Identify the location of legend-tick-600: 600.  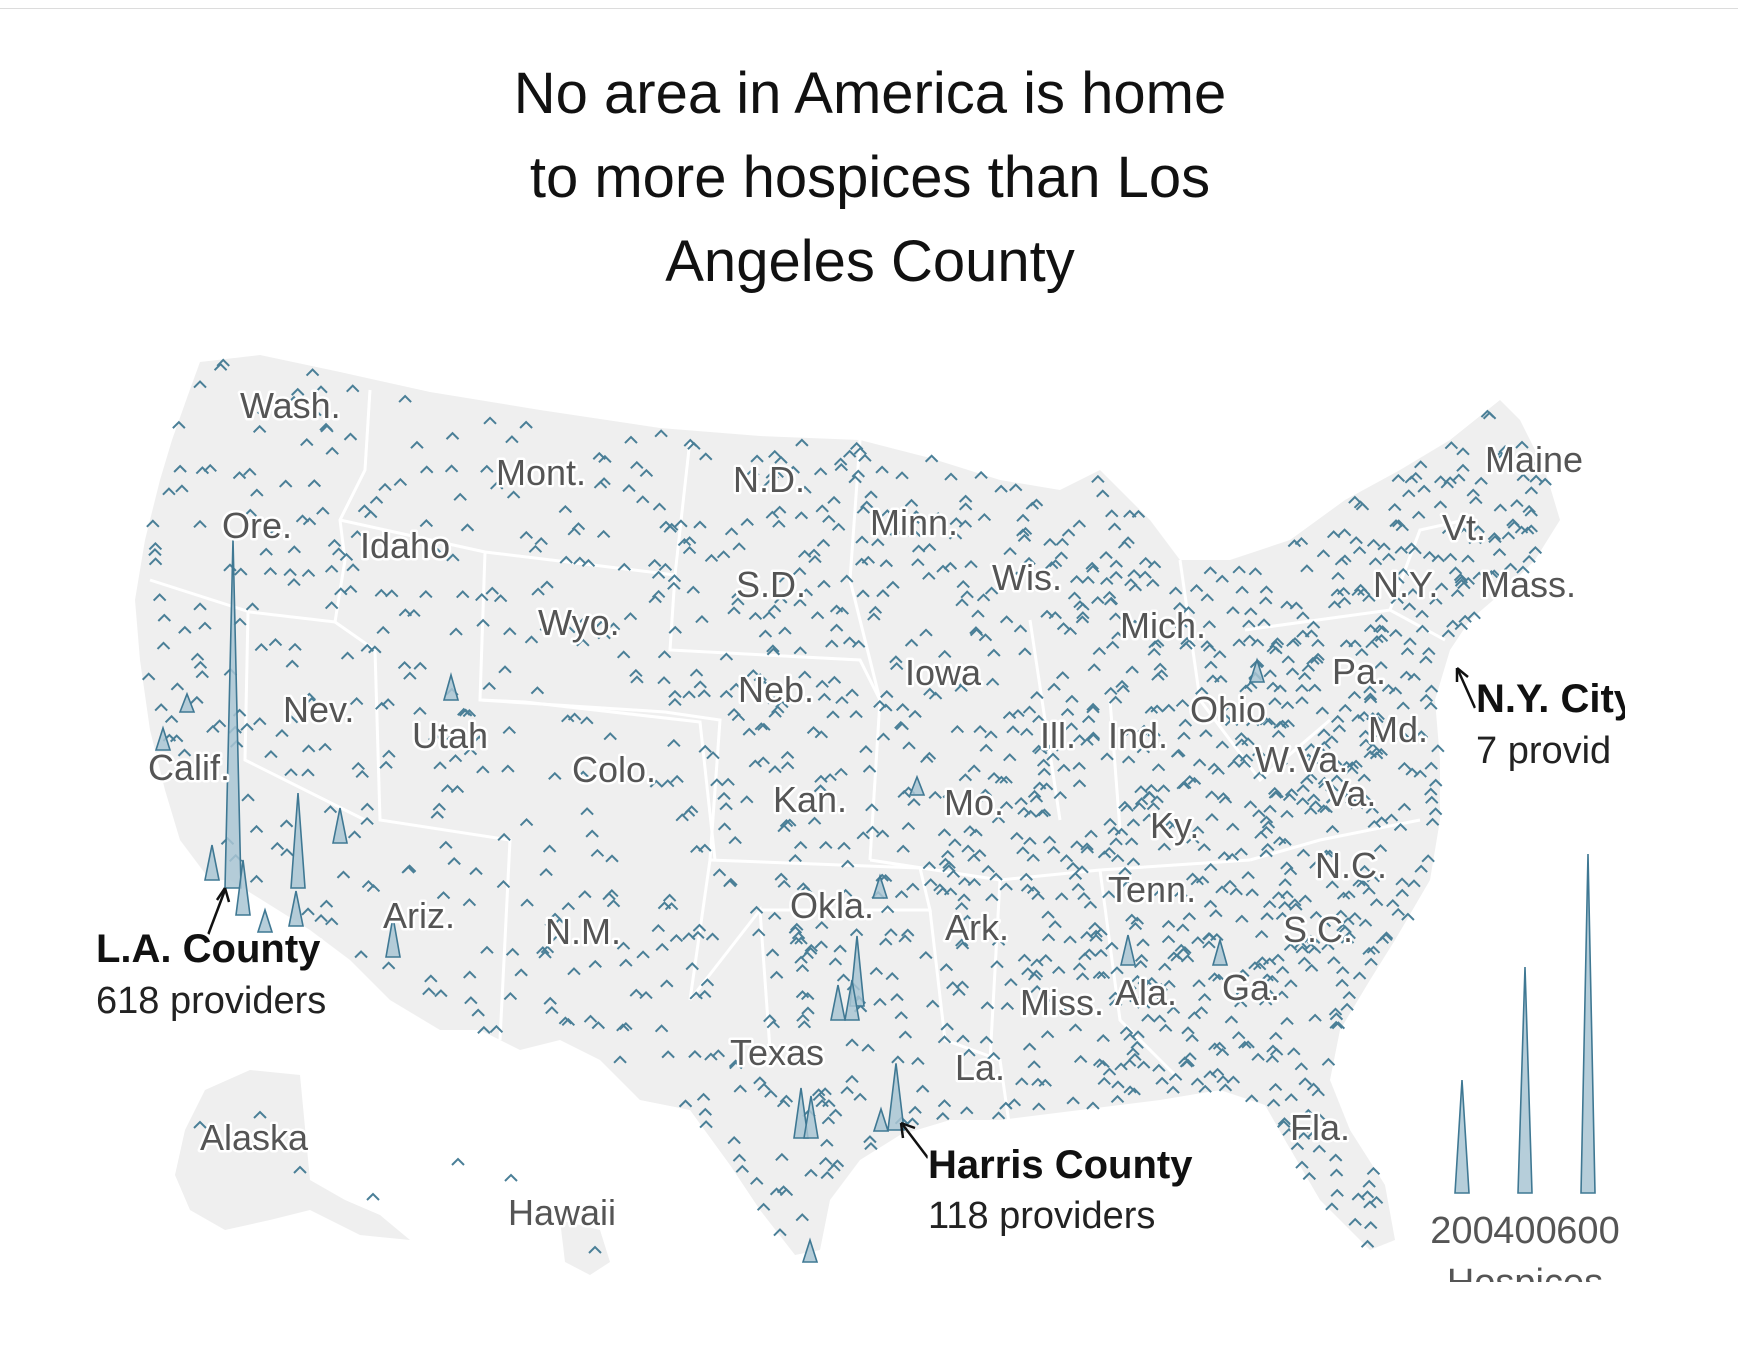
(1587, 1231).